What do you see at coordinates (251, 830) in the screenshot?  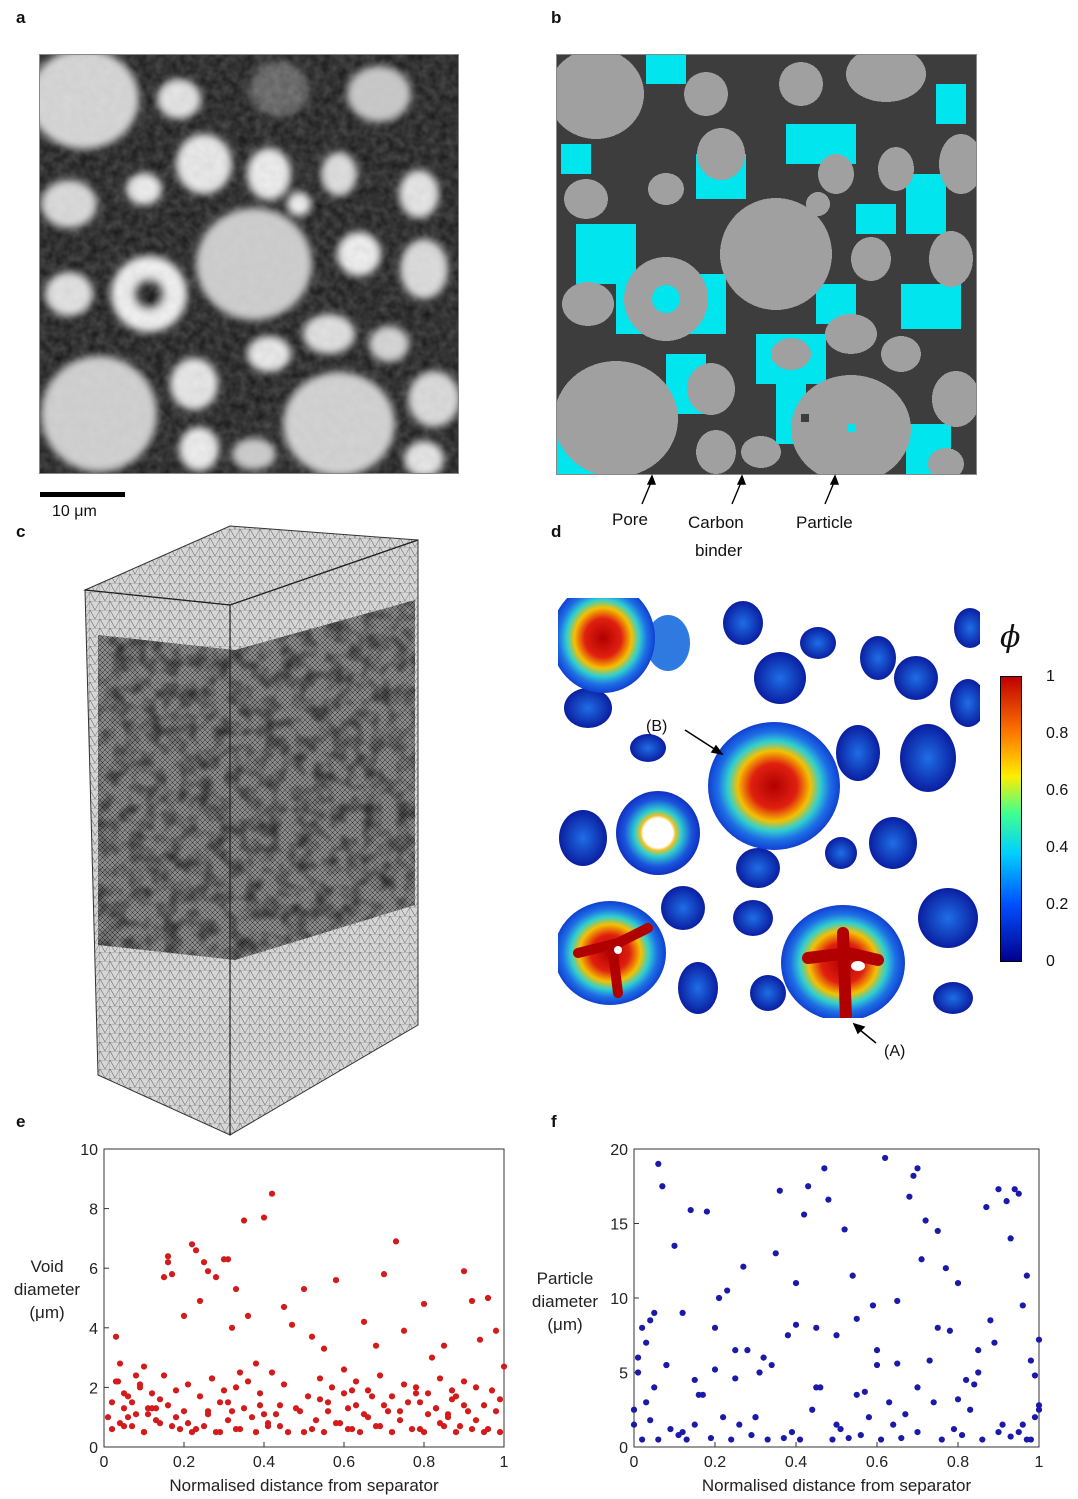 I see `mesh-block` at bounding box center [251, 830].